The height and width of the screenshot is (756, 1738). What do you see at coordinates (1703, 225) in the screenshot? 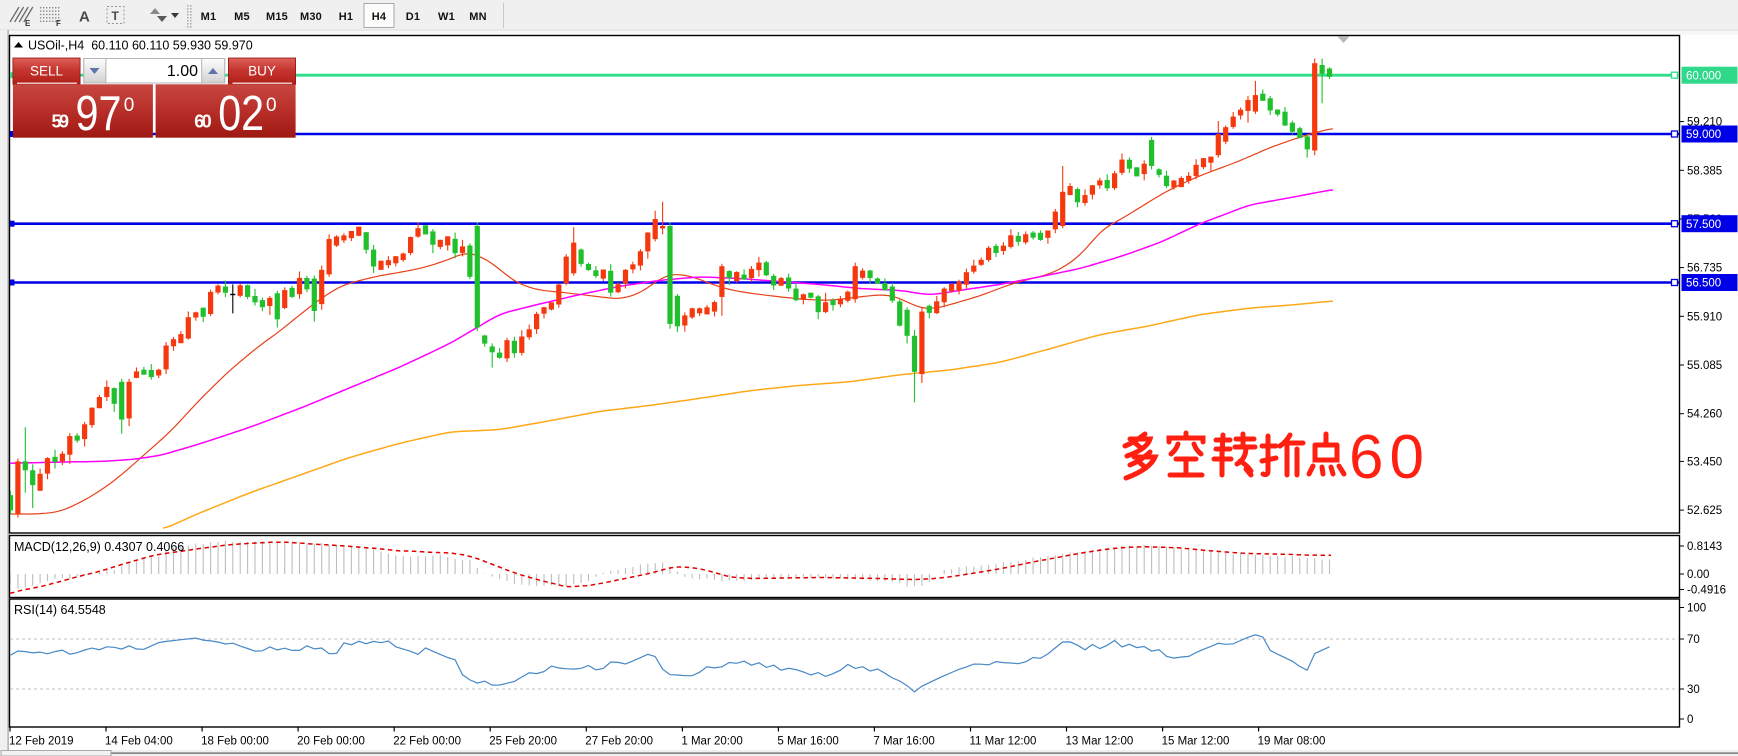
I see `svg-text: 57.500` at bounding box center [1703, 225].